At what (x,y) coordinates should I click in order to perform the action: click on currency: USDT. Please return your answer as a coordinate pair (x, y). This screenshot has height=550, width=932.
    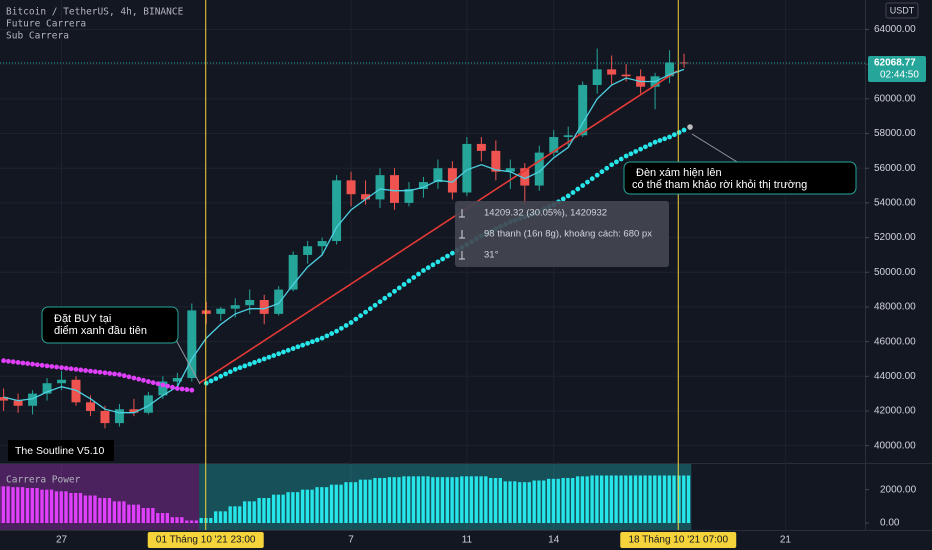
    Looking at the image, I should click on (902, 10).